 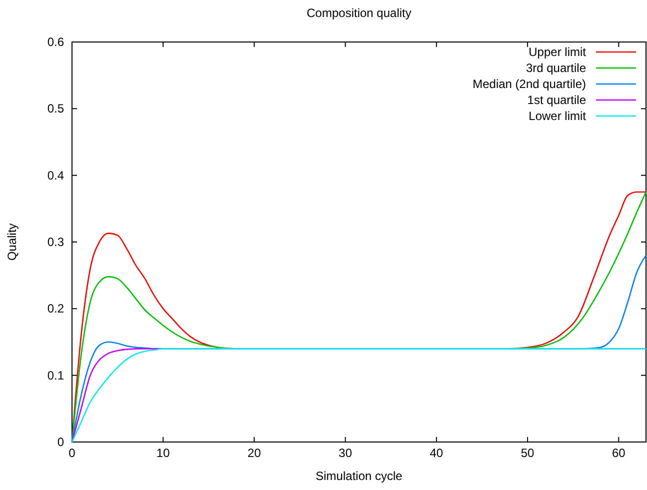 What do you see at coordinates (556, 100) in the screenshot?
I see `legend-label: 1st quartile` at bounding box center [556, 100].